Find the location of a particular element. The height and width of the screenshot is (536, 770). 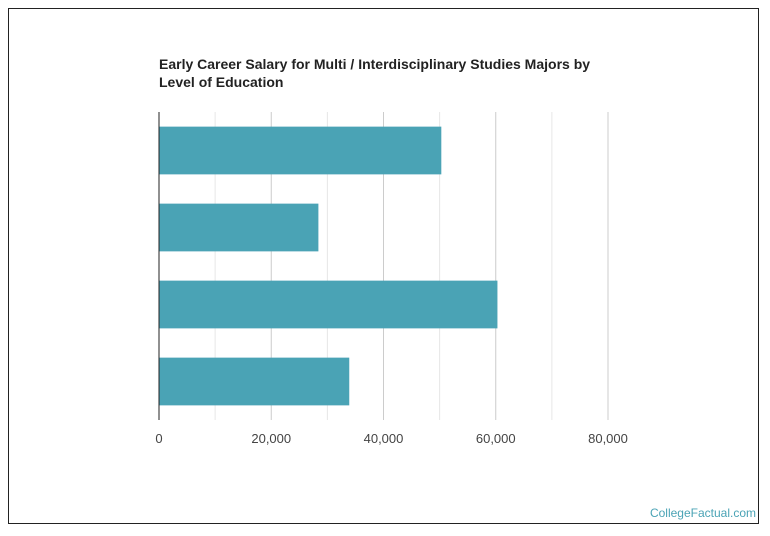

watermark-link: CollegeFactual.com is located at coordinates (702, 513).